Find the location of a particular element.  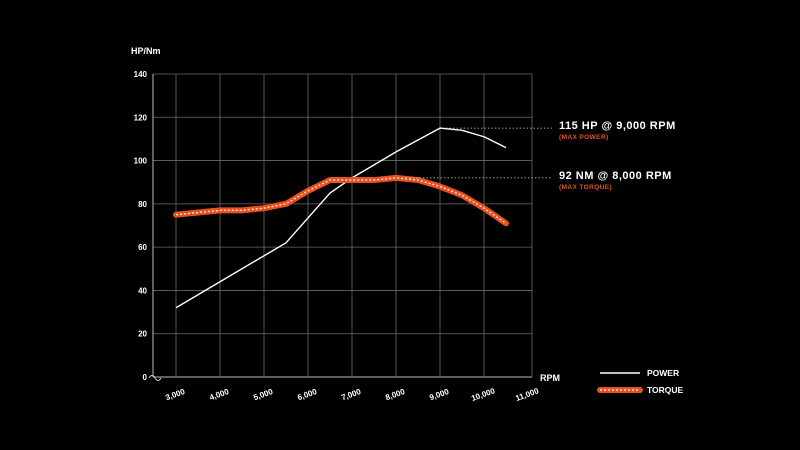

x-tick-label: 3,000 is located at coordinates (175, 394).